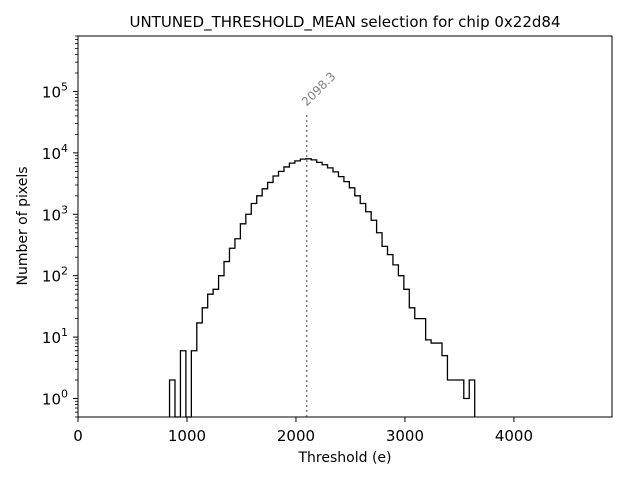  I want to click on y-tick-label: 10¹, so click(55, 336).